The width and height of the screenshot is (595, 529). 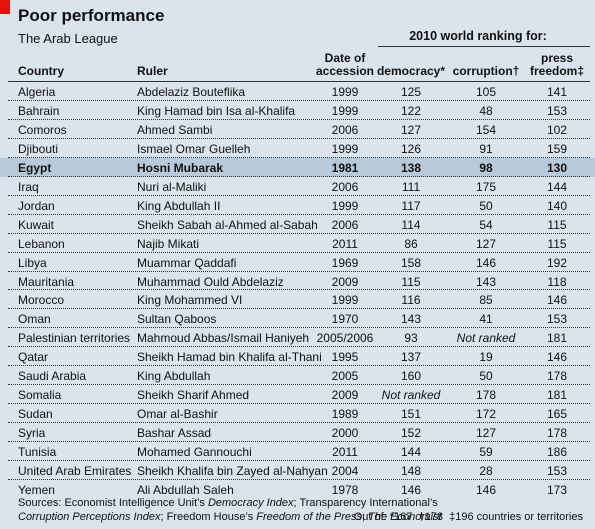 I want to click on cell: Nuri al-Maliki, so click(x=172, y=186).